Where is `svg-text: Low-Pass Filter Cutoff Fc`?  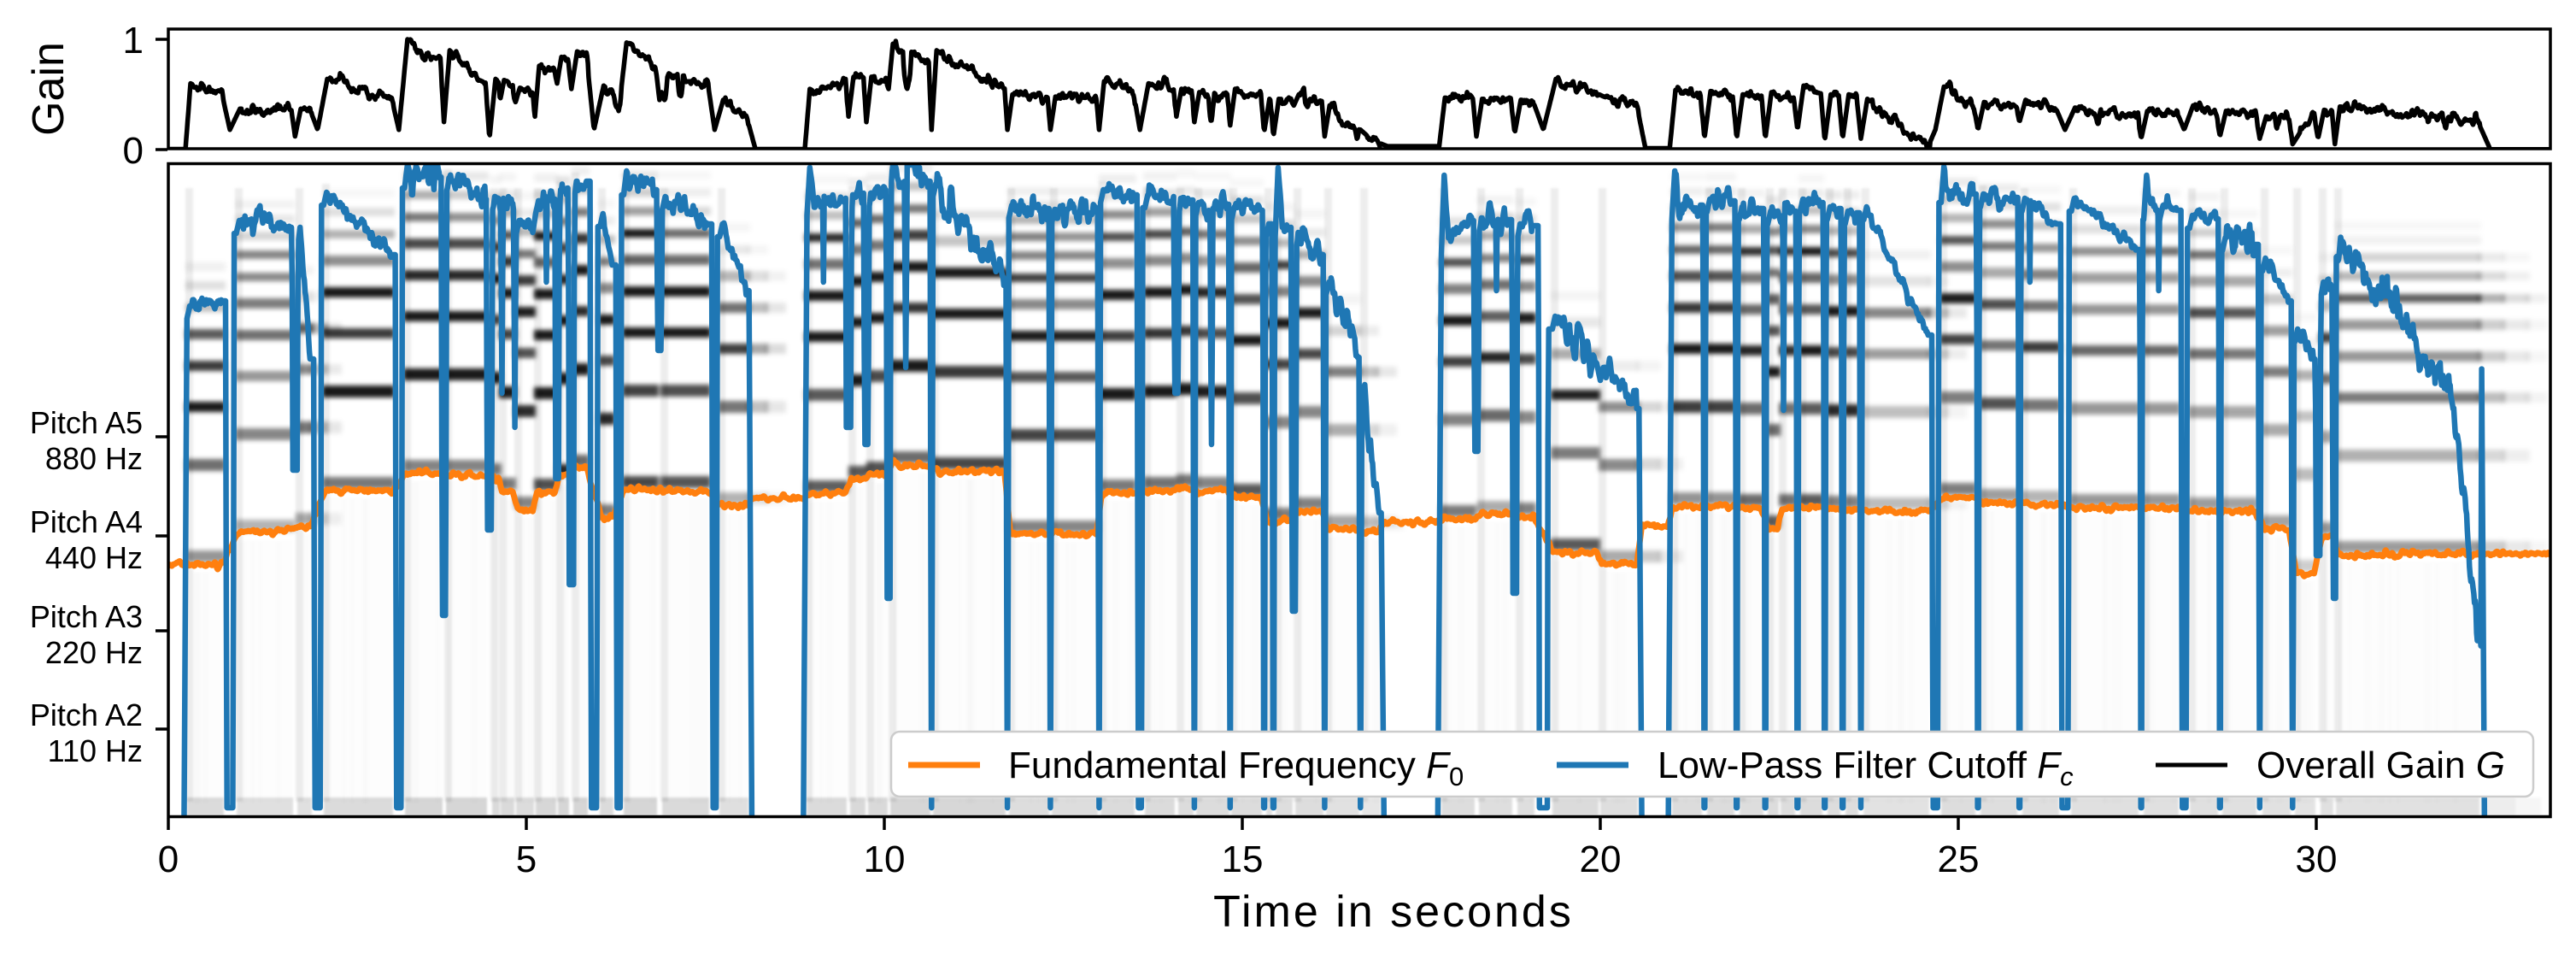
svg-text: Low-Pass Filter Cutoff Fc is located at coordinates (1866, 767).